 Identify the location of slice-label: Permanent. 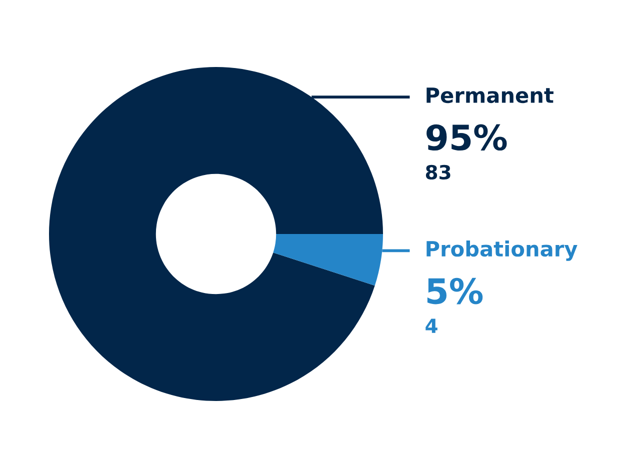
(490, 96).